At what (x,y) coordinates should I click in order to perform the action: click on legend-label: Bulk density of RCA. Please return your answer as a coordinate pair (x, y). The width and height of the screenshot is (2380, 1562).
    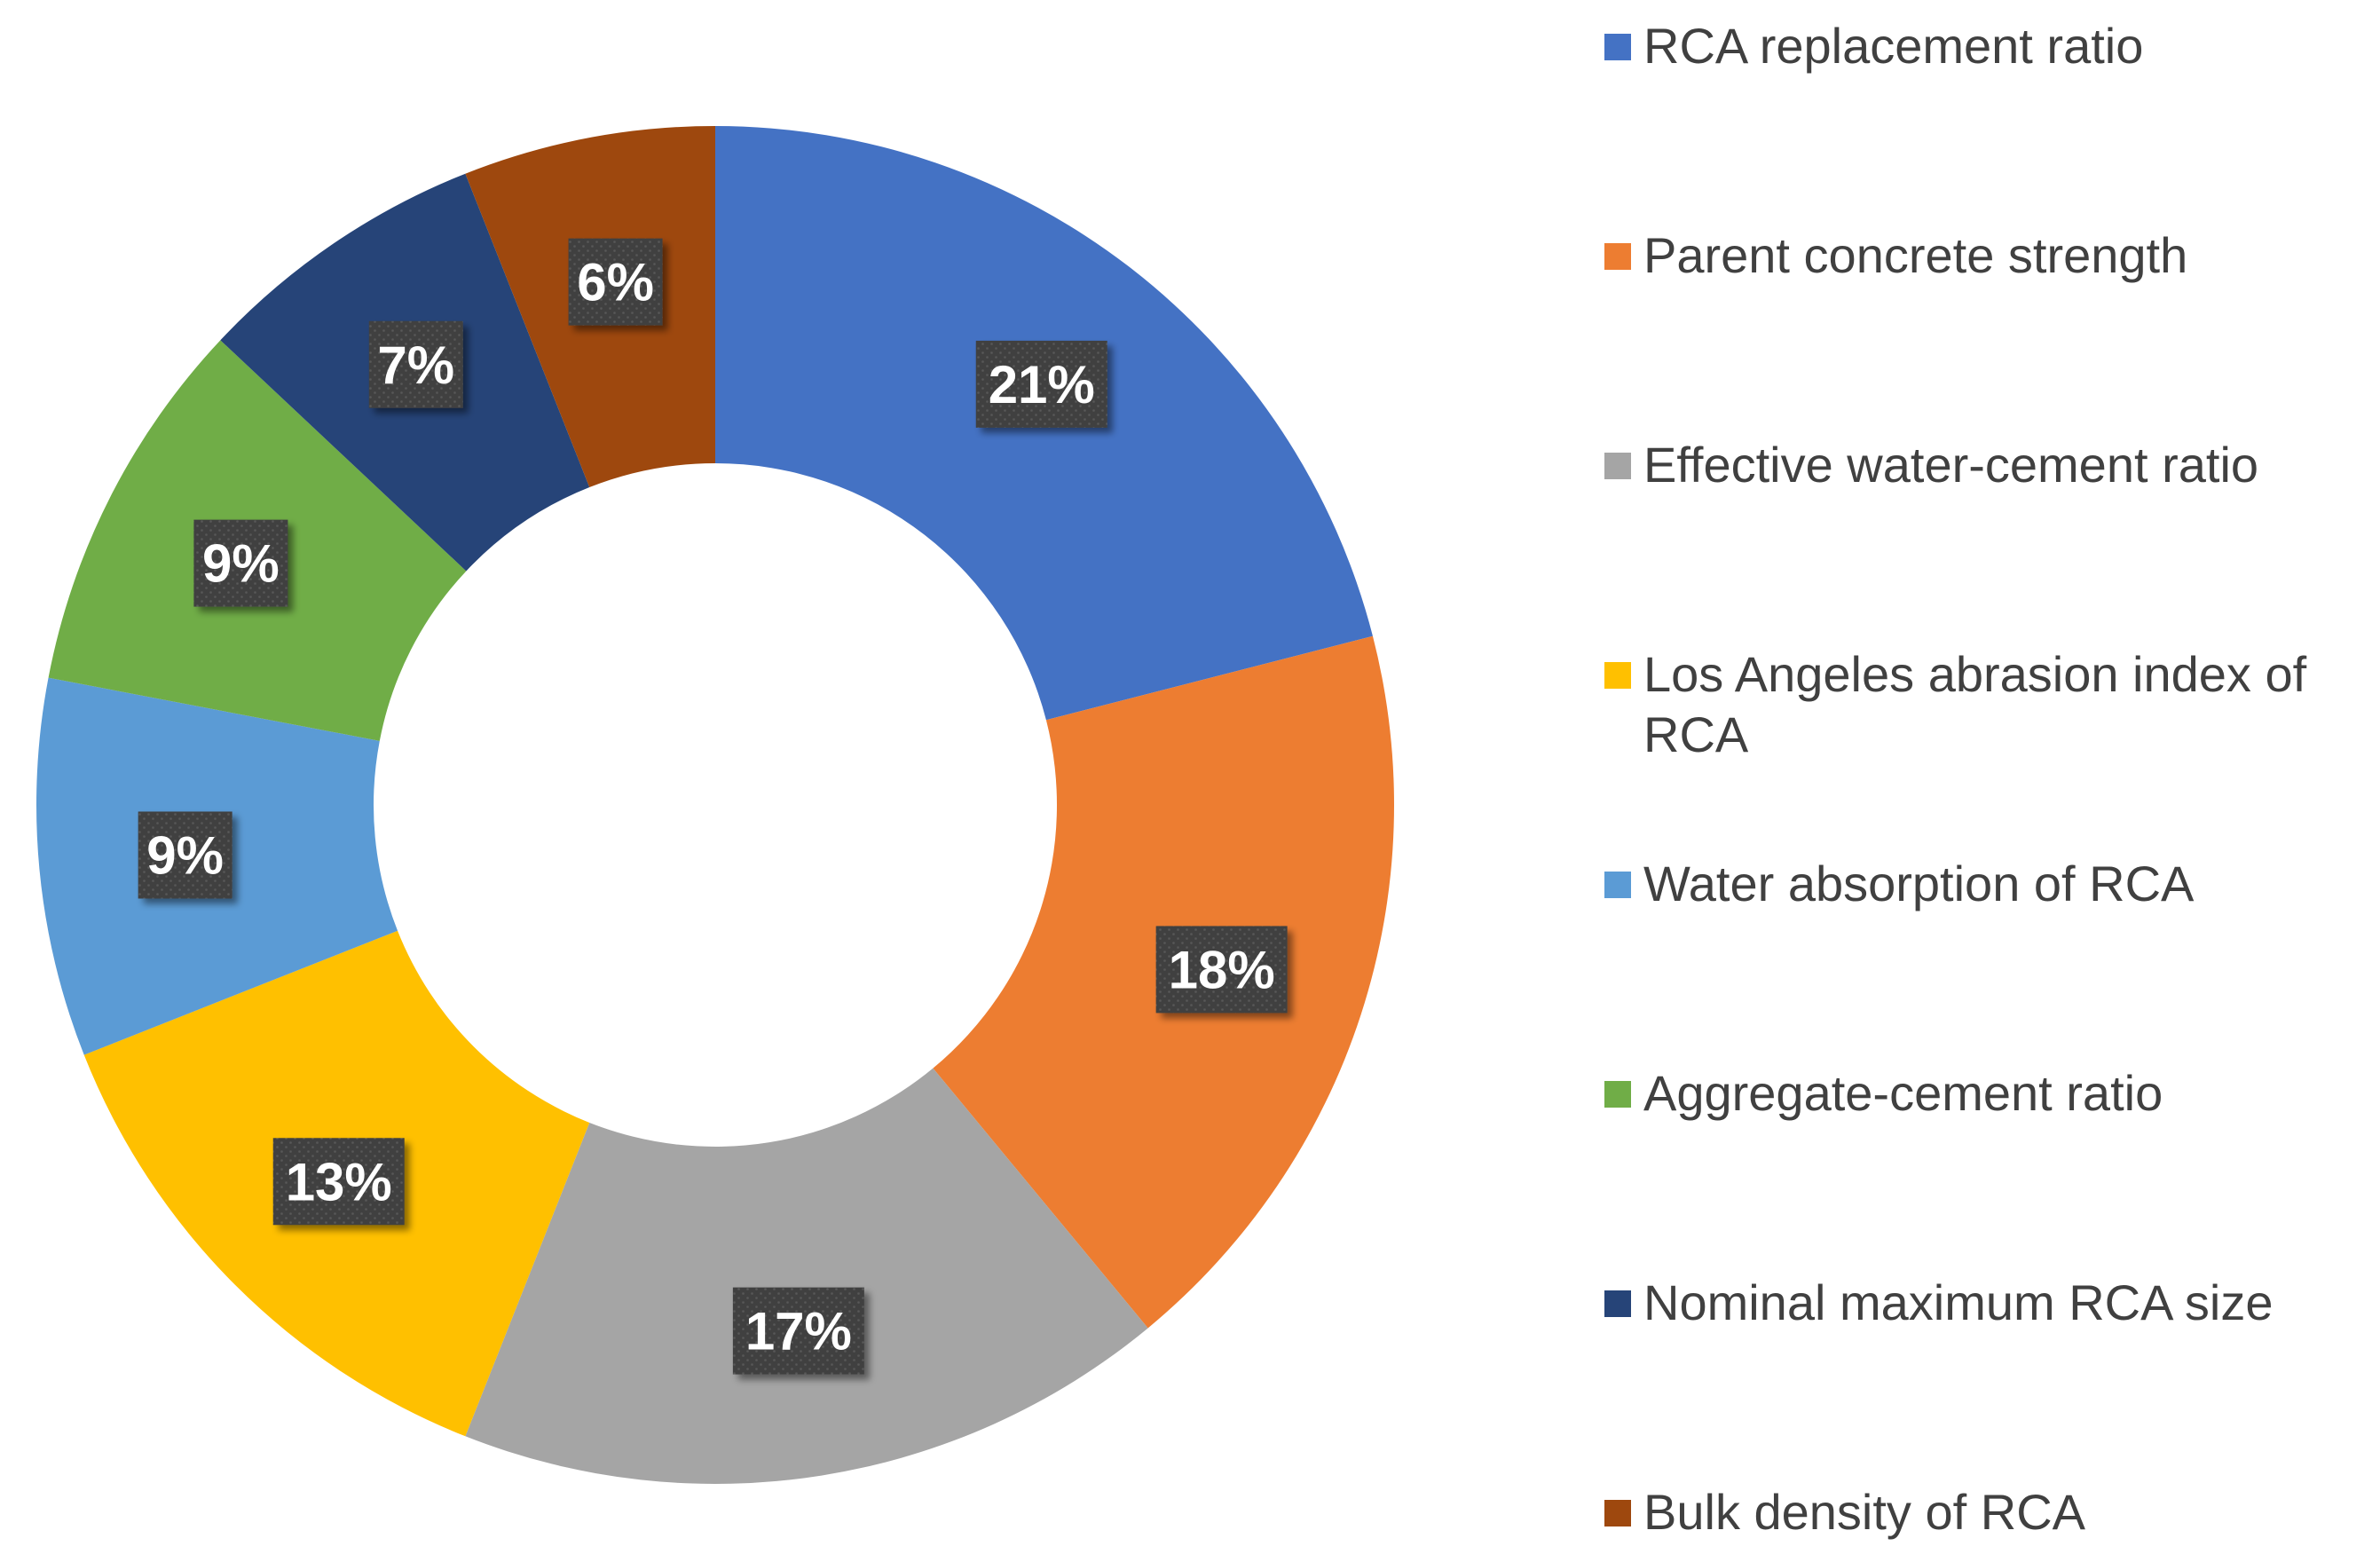
    Looking at the image, I should click on (1864, 1512).